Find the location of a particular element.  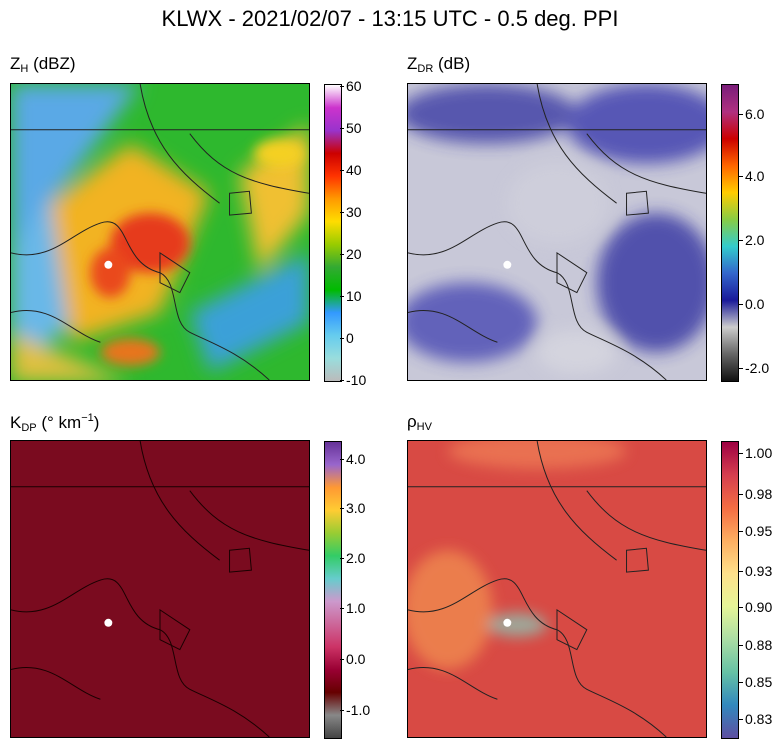

kdp-tick: 0.0 is located at coordinates (352, 659).